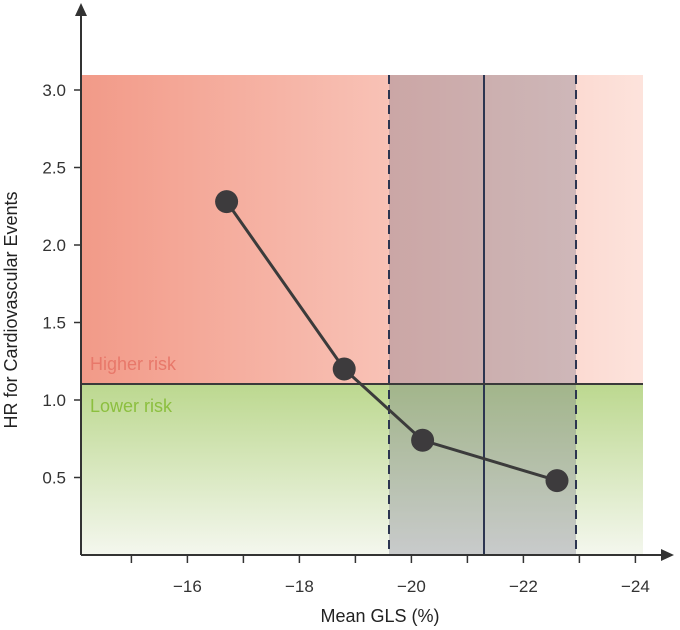 Image resolution: width=680 pixels, height=630 pixels. Describe the element at coordinates (187, 586) in the screenshot. I see `x-tick-label: −16` at that location.